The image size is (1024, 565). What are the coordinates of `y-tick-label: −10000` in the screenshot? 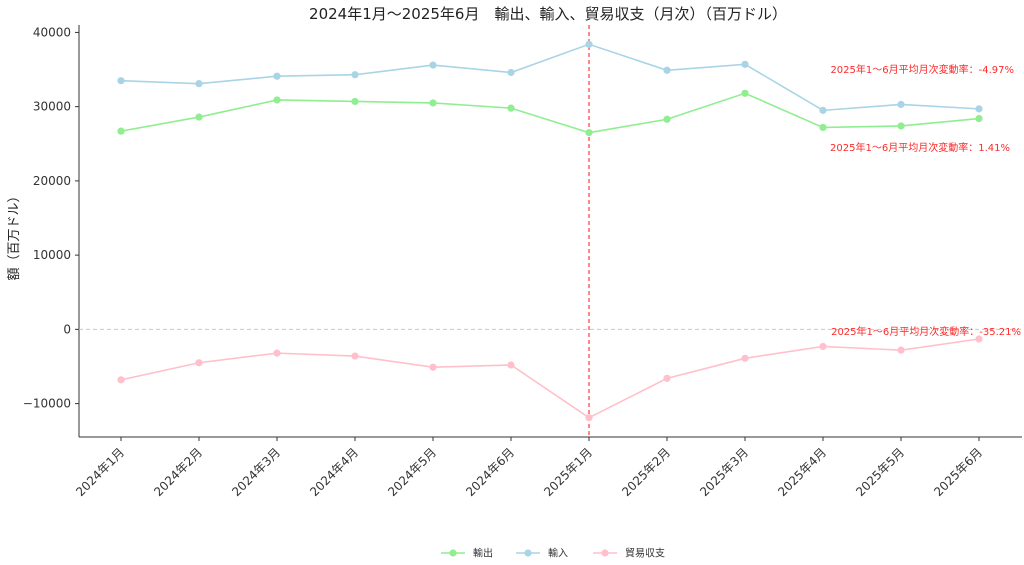 It's located at (47, 404).